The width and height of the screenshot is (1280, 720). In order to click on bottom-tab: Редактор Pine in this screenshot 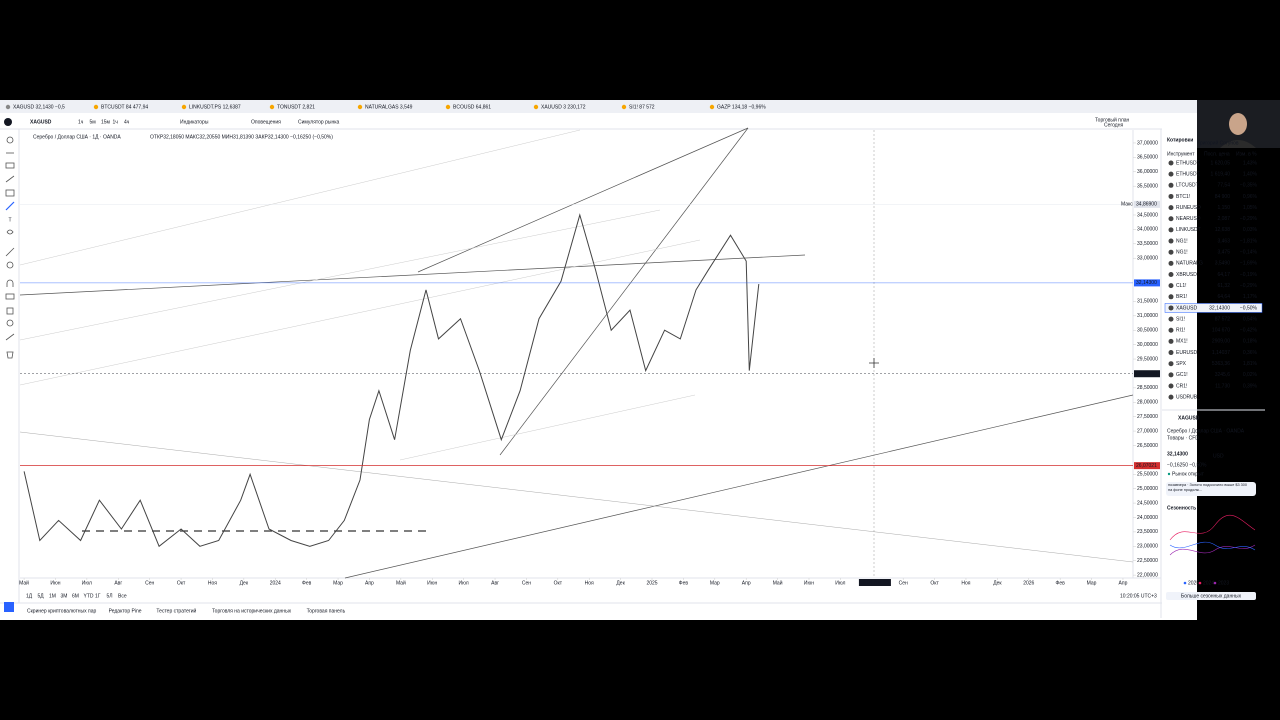, I will do `click(125, 611)`.